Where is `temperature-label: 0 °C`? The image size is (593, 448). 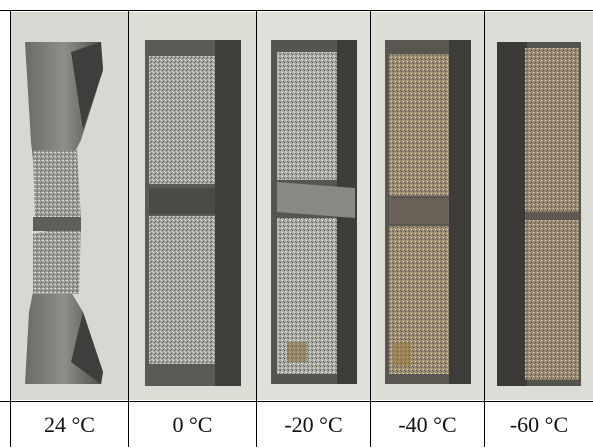 temperature-label: 0 °C is located at coordinates (192, 424).